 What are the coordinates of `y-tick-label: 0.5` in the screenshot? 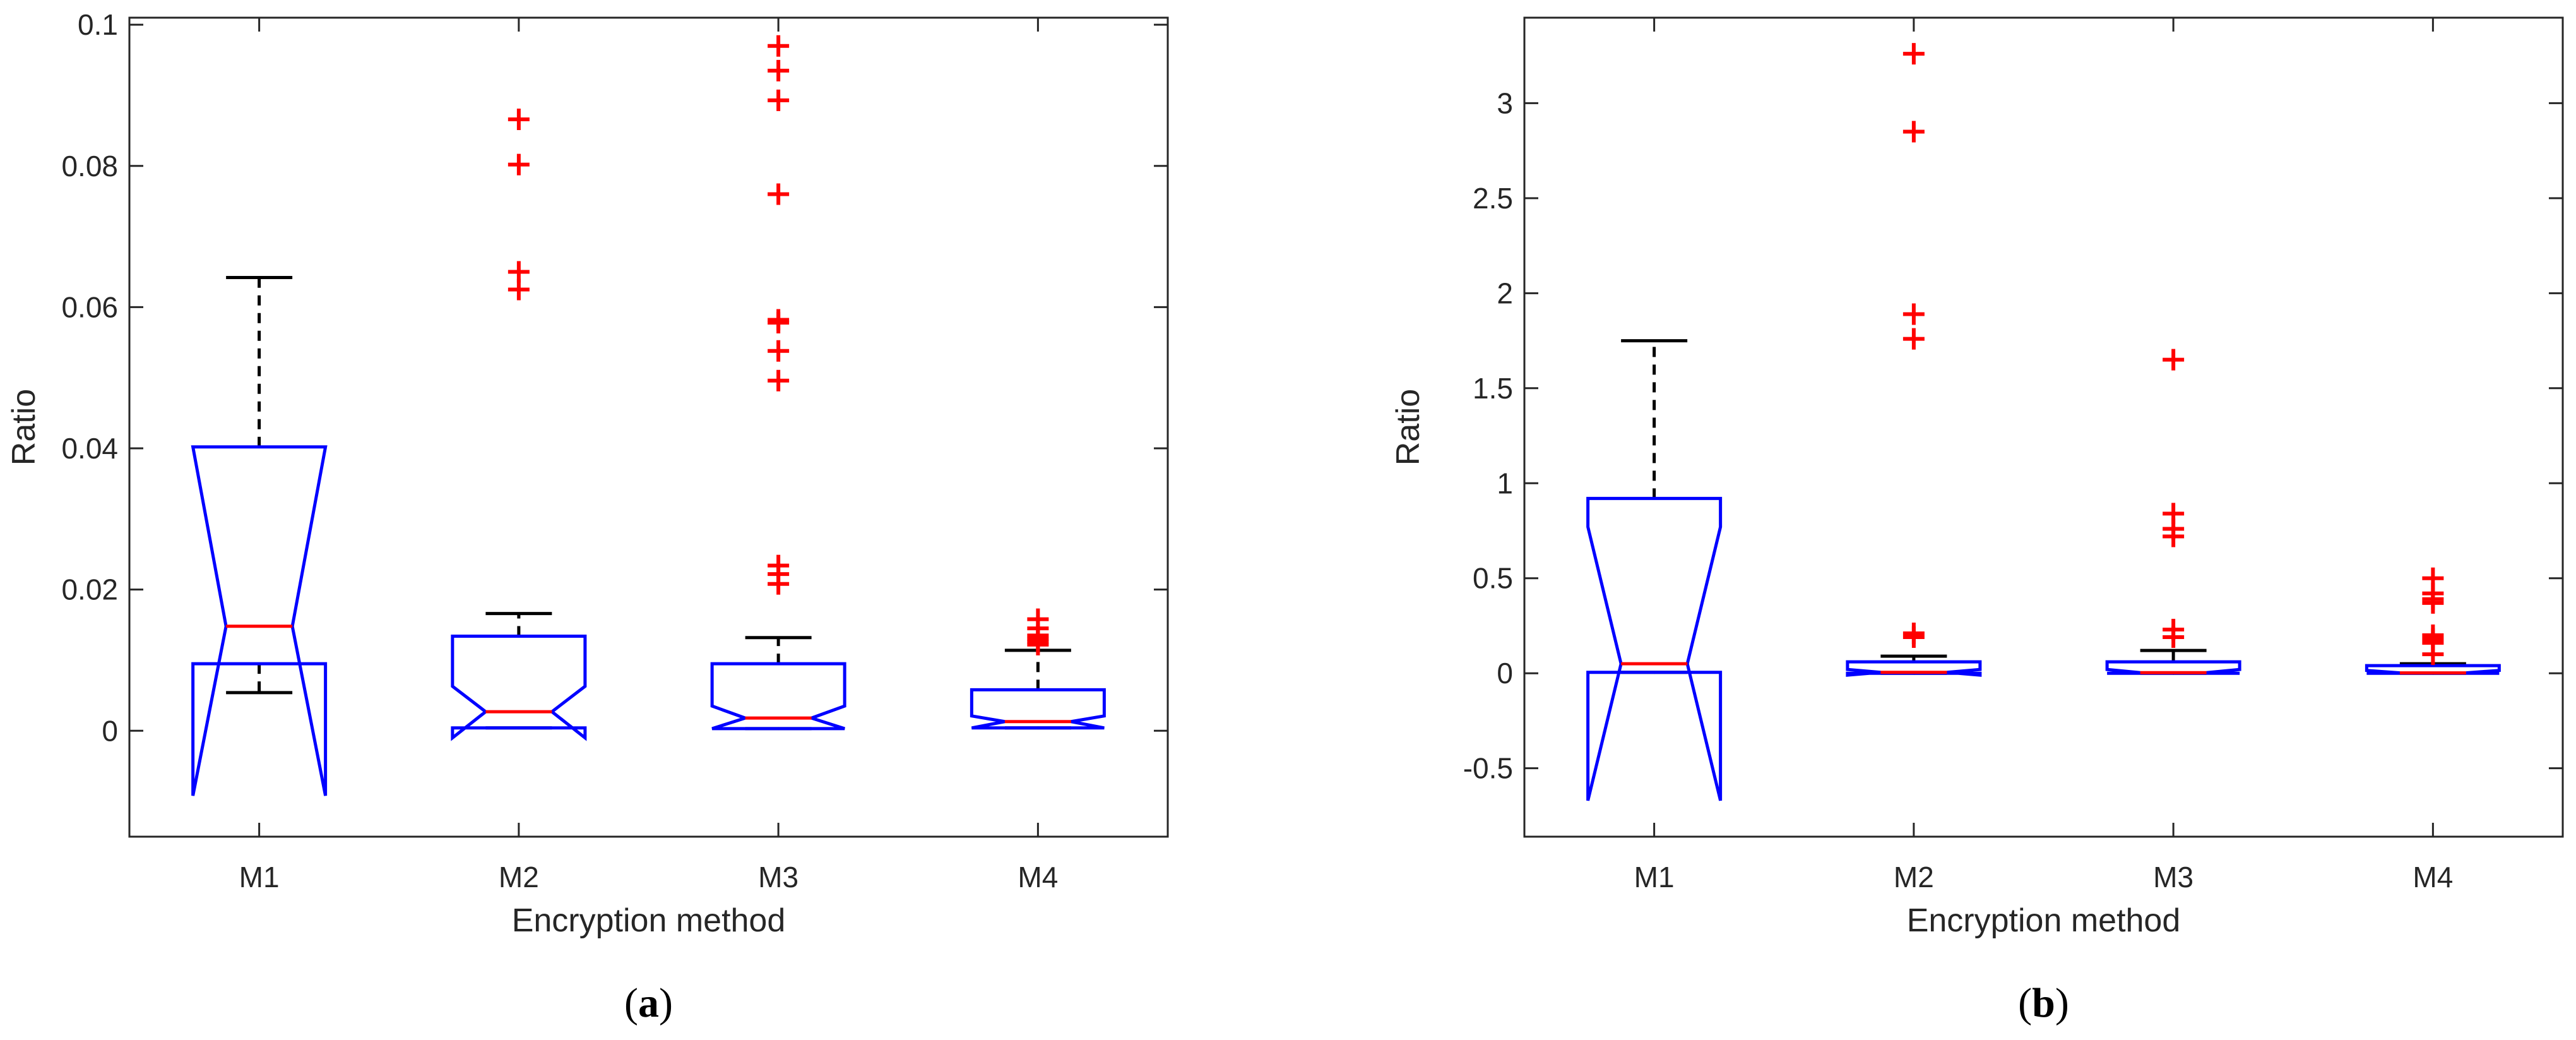 It's located at (1493, 578).